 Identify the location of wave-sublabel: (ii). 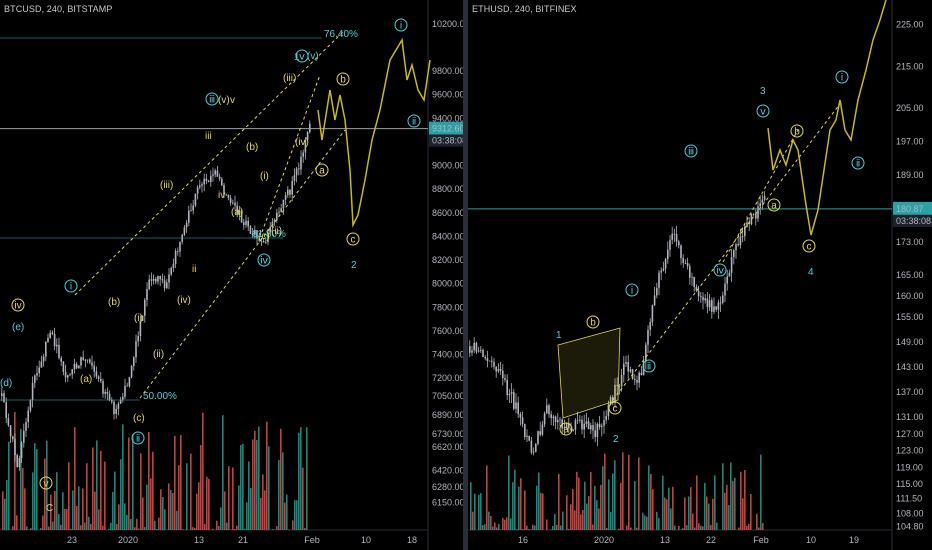
(158, 354).